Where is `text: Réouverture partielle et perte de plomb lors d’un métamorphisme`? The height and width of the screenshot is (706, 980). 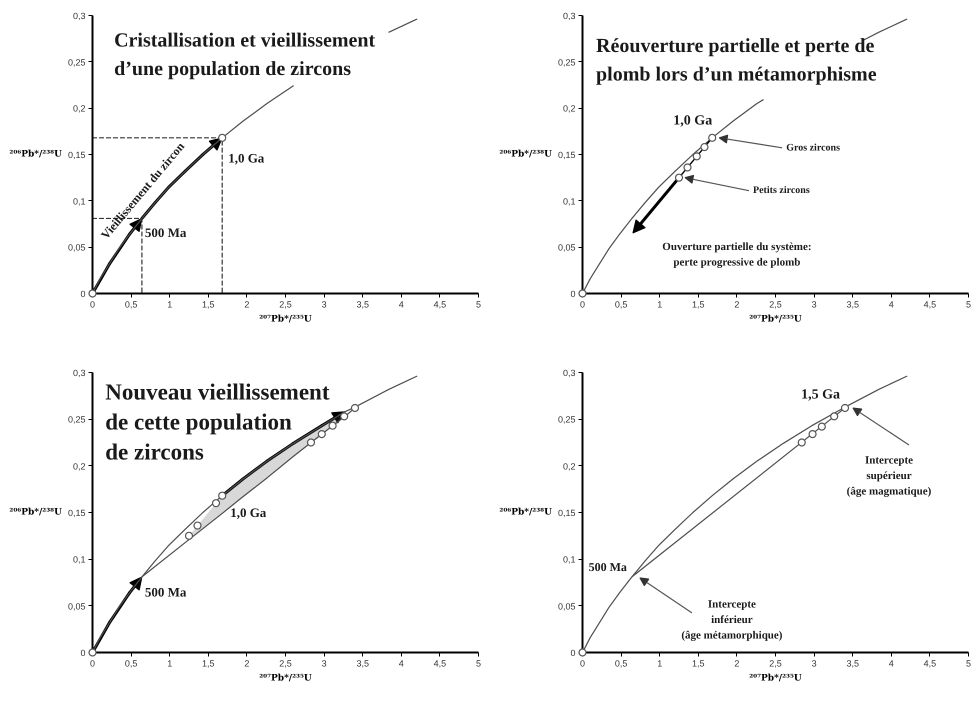
text: Réouverture partielle et perte de plomb lors d’un métamorphisme is located at coordinates (736, 60).